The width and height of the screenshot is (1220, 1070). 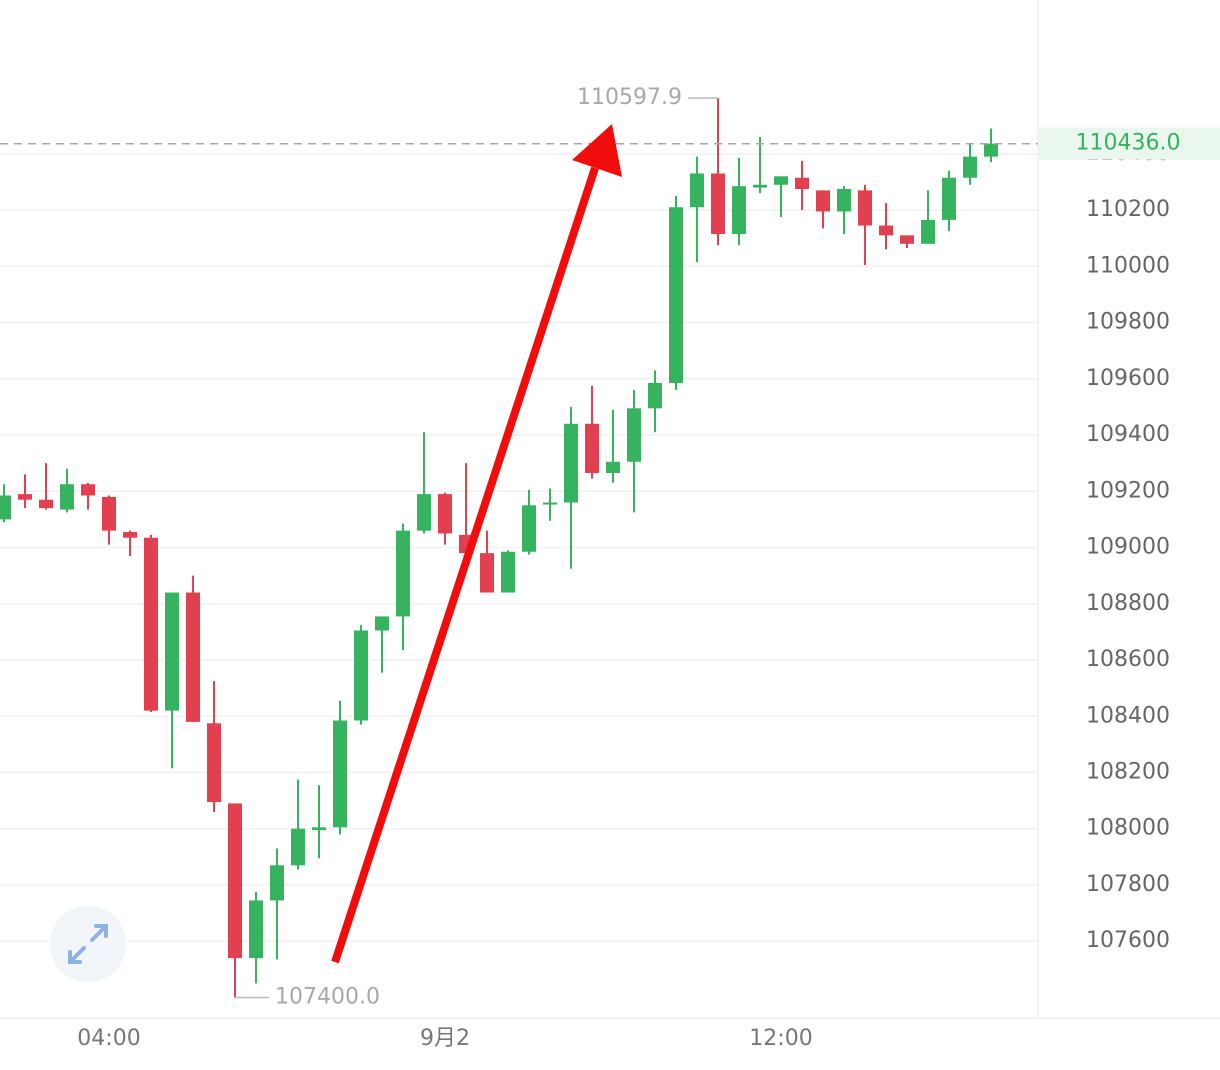 I want to click on last-price-label: 110436.0, so click(x=1128, y=143).